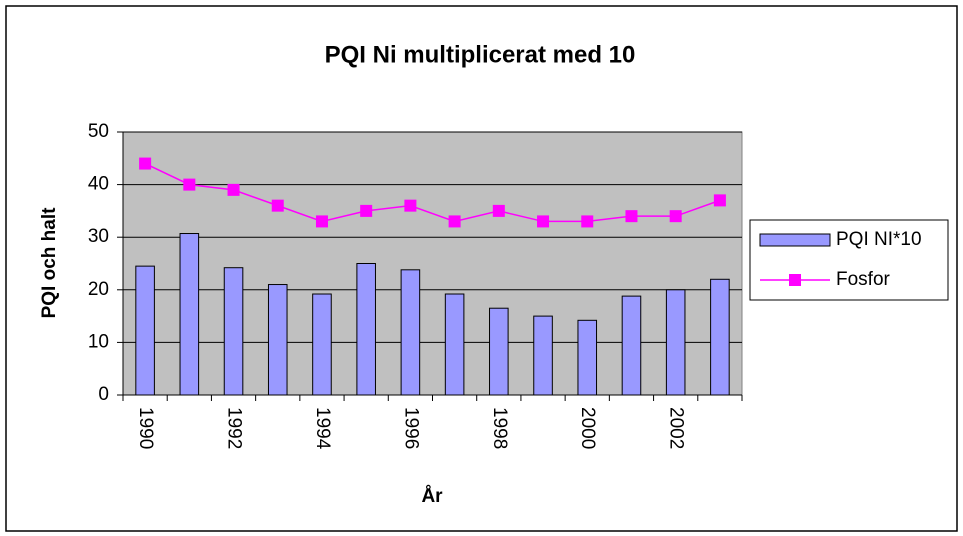  What do you see at coordinates (103, 394) in the screenshot?
I see `y-tick-label: 0` at bounding box center [103, 394].